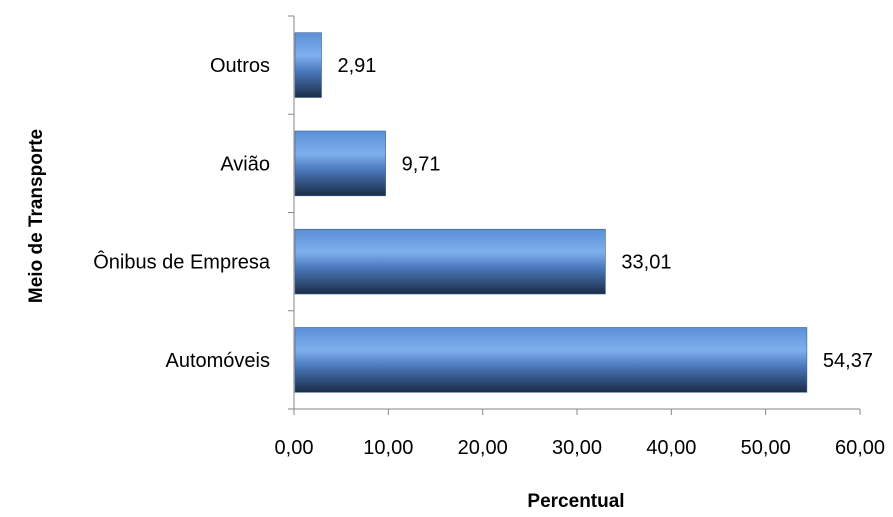 The height and width of the screenshot is (517, 893). What do you see at coordinates (421, 164) in the screenshot?
I see `data-label-3: 9,71` at bounding box center [421, 164].